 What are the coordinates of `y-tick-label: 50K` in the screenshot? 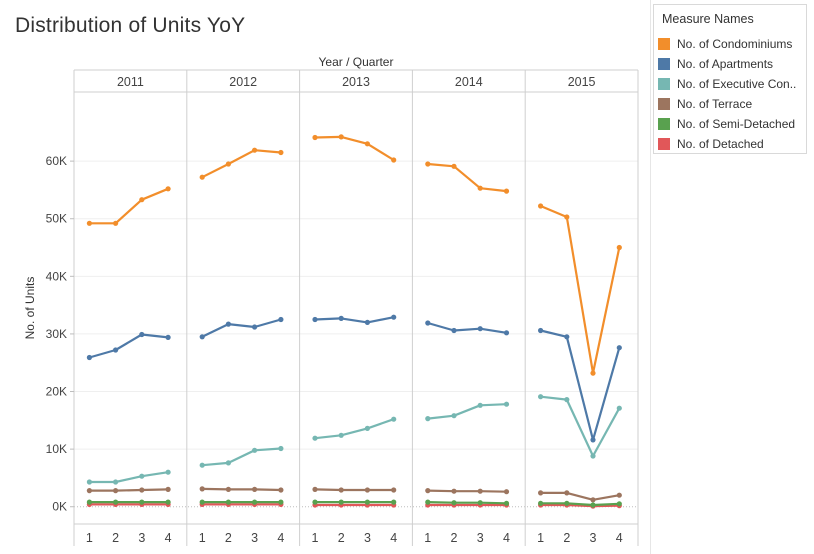 It's located at (56, 219).